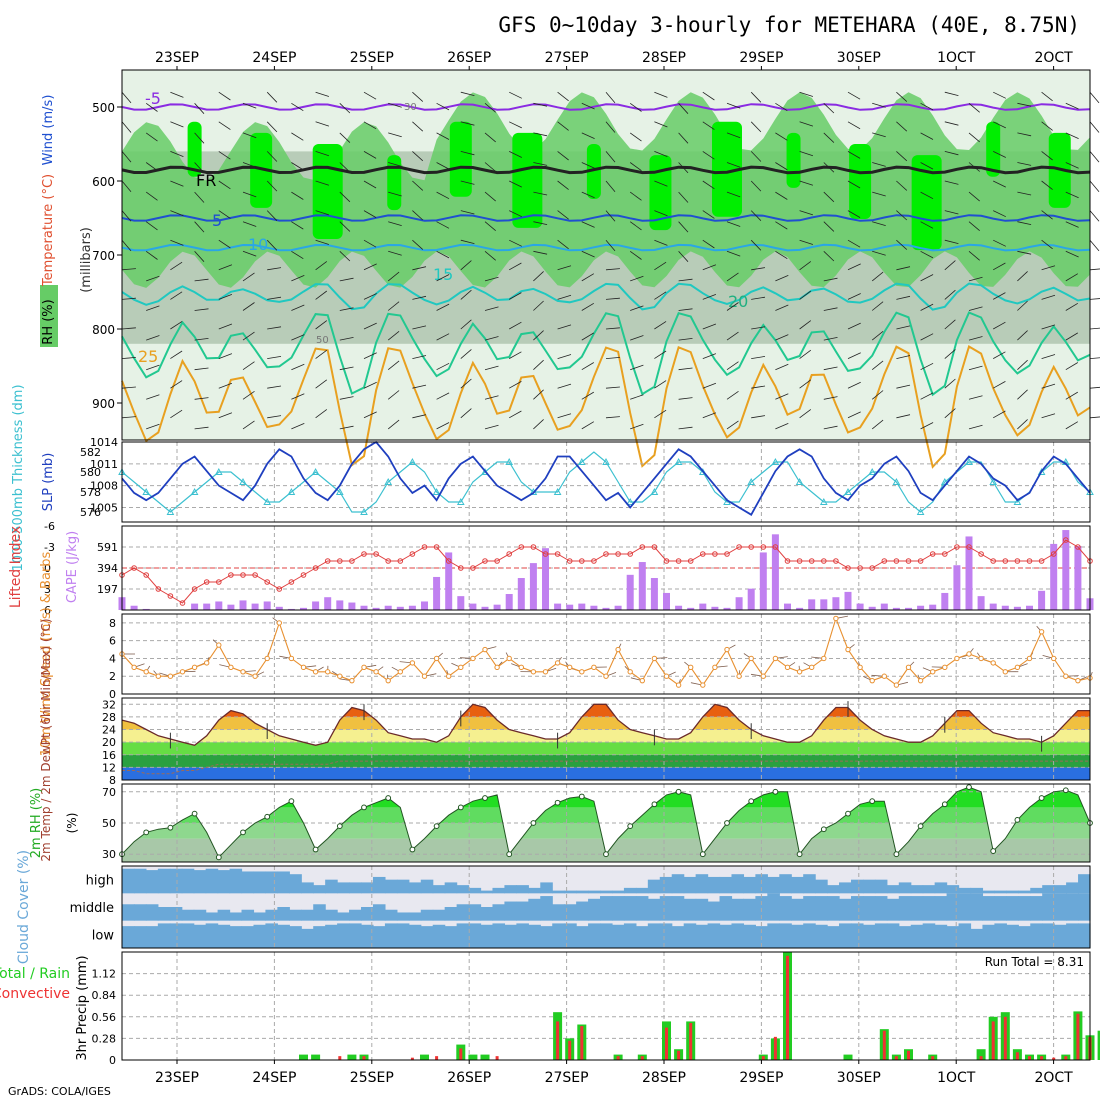 The width and height of the screenshot is (1100, 1100). What do you see at coordinates (107, 547) in the screenshot?
I see `cape-tick-label: 591` at bounding box center [107, 547].